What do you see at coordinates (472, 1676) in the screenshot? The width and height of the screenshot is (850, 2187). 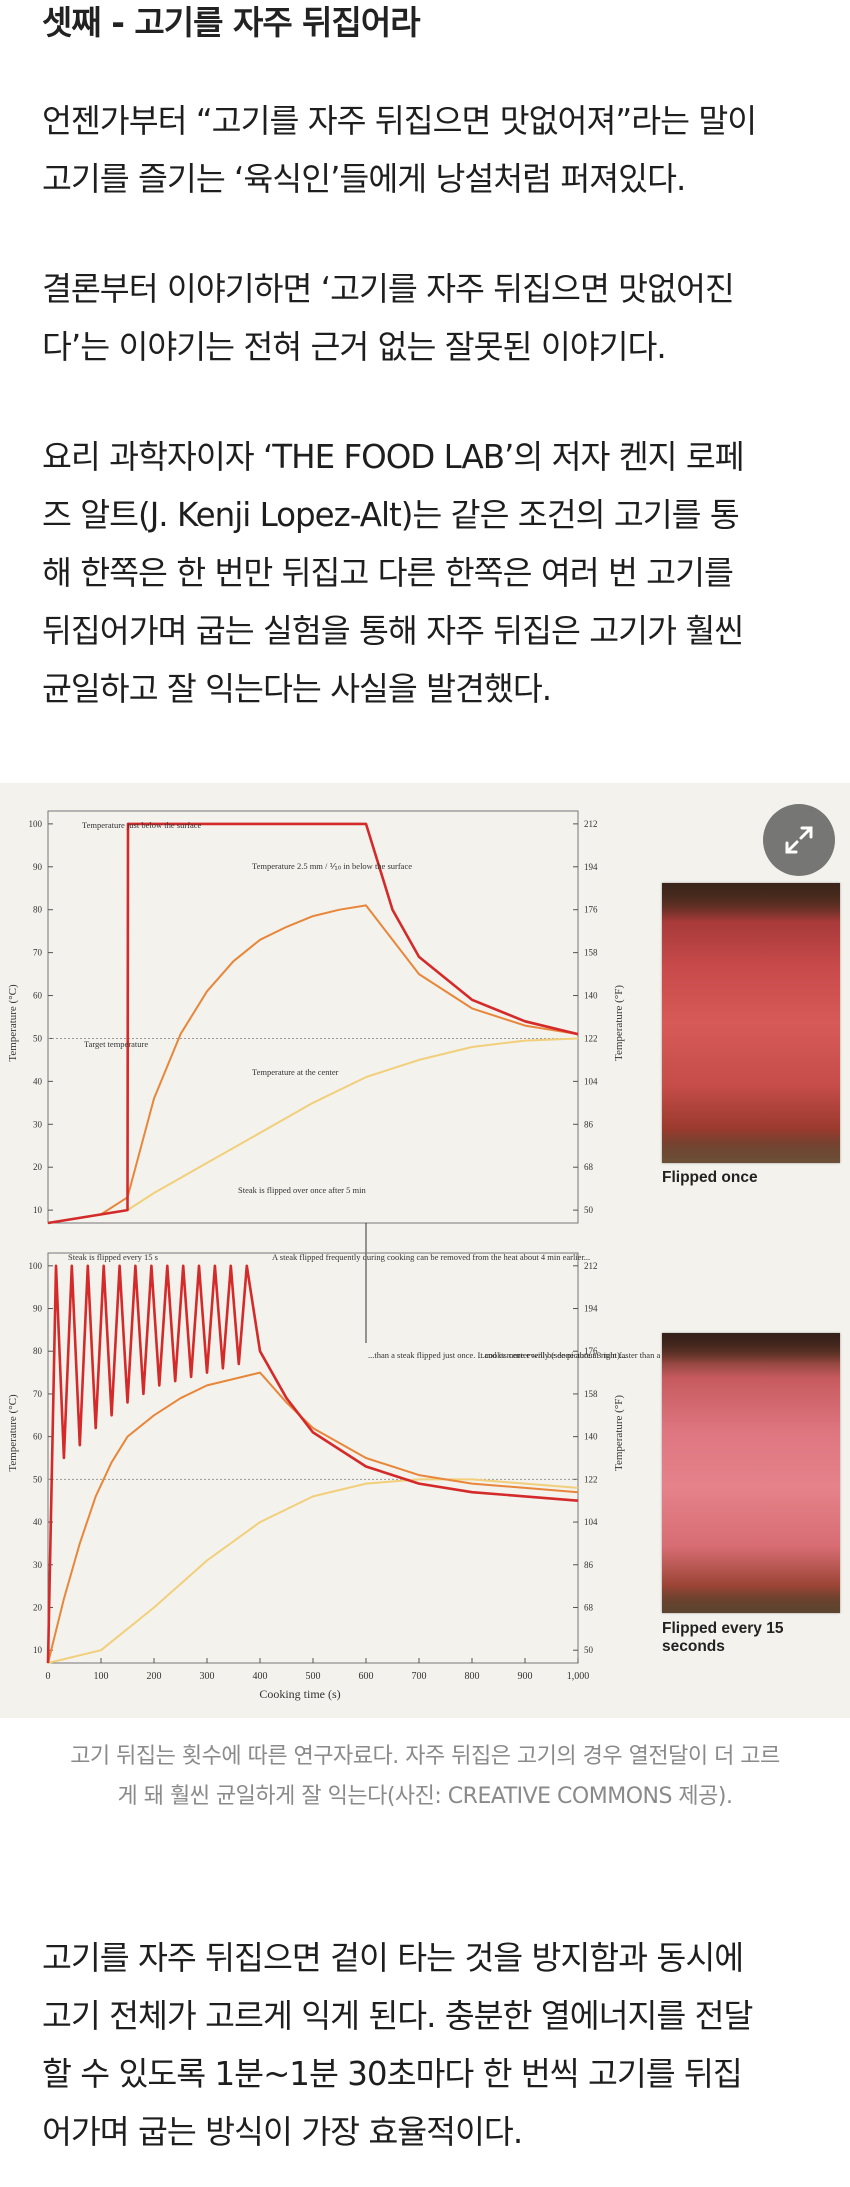 I see `x-tick-label: 800` at bounding box center [472, 1676].